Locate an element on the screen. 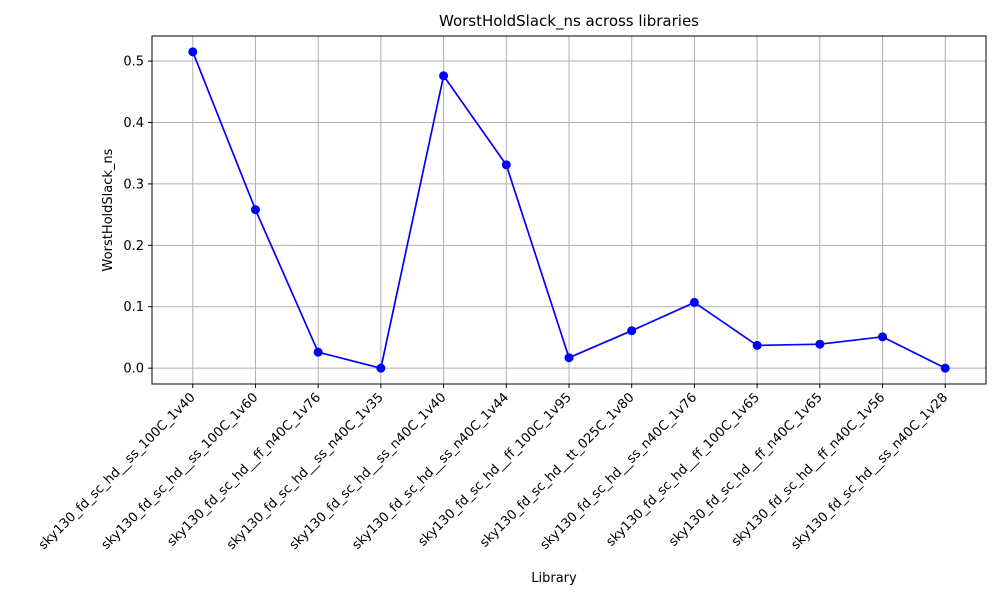 Image resolution: width=1000 pixels, height=600 pixels. y-tick-label: 0.0 is located at coordinates (133, 369).